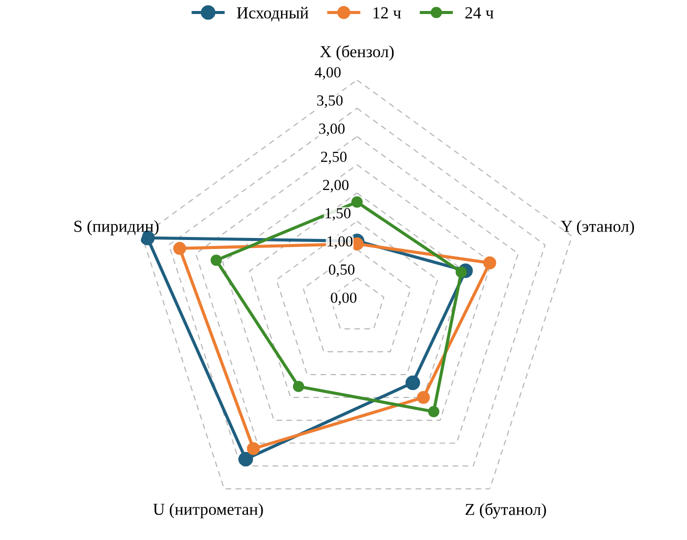  I want to click on legend-label: 24 ч, so click(479, 12).